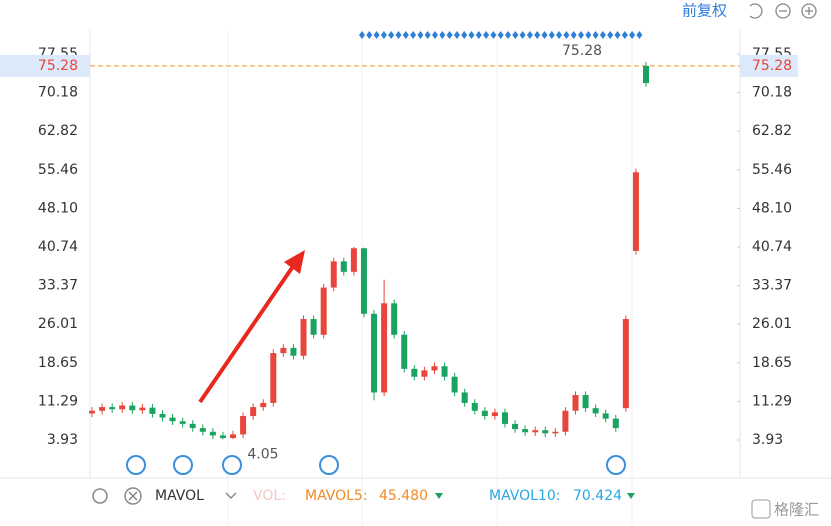  I want to click on event-markers, so click(501, 35).